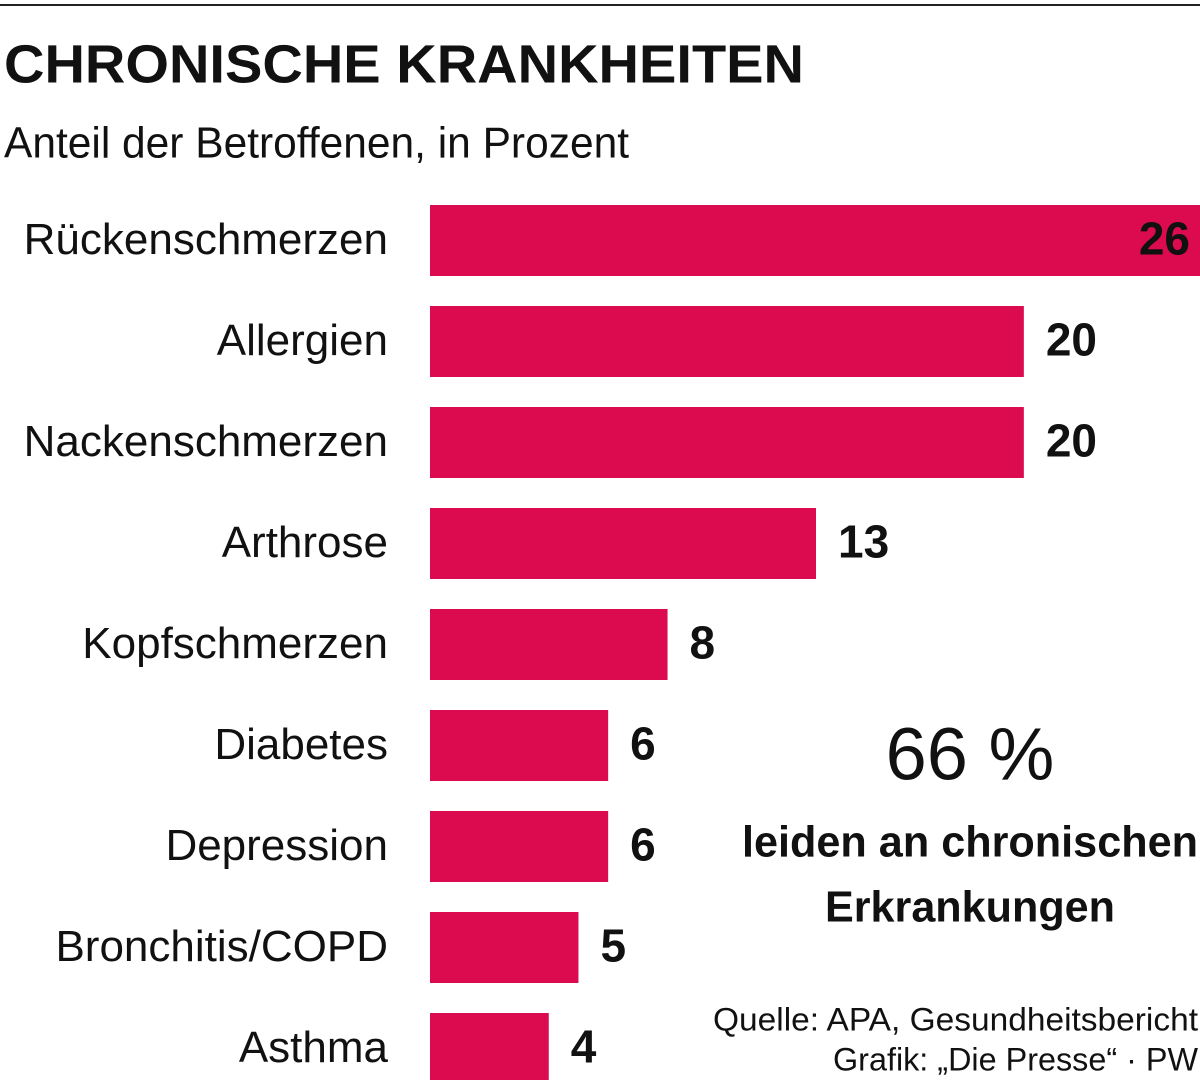 The image size is (1200, 1080). Describe the element at coordinates (404, 64) in the screenshot. I see `chart-title: CHRONISCHE KRANKHEITEN` at that location.